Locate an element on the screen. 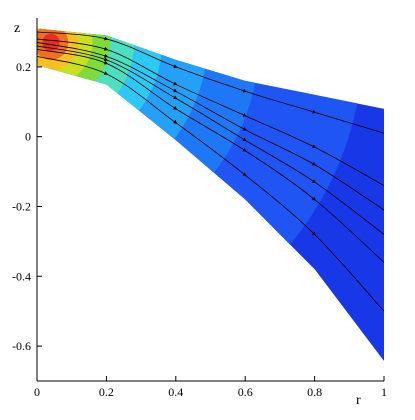 The width and height of the screenshot is (415, 420). y-tick-label: -0.6 is located at coordinates (21, 346).